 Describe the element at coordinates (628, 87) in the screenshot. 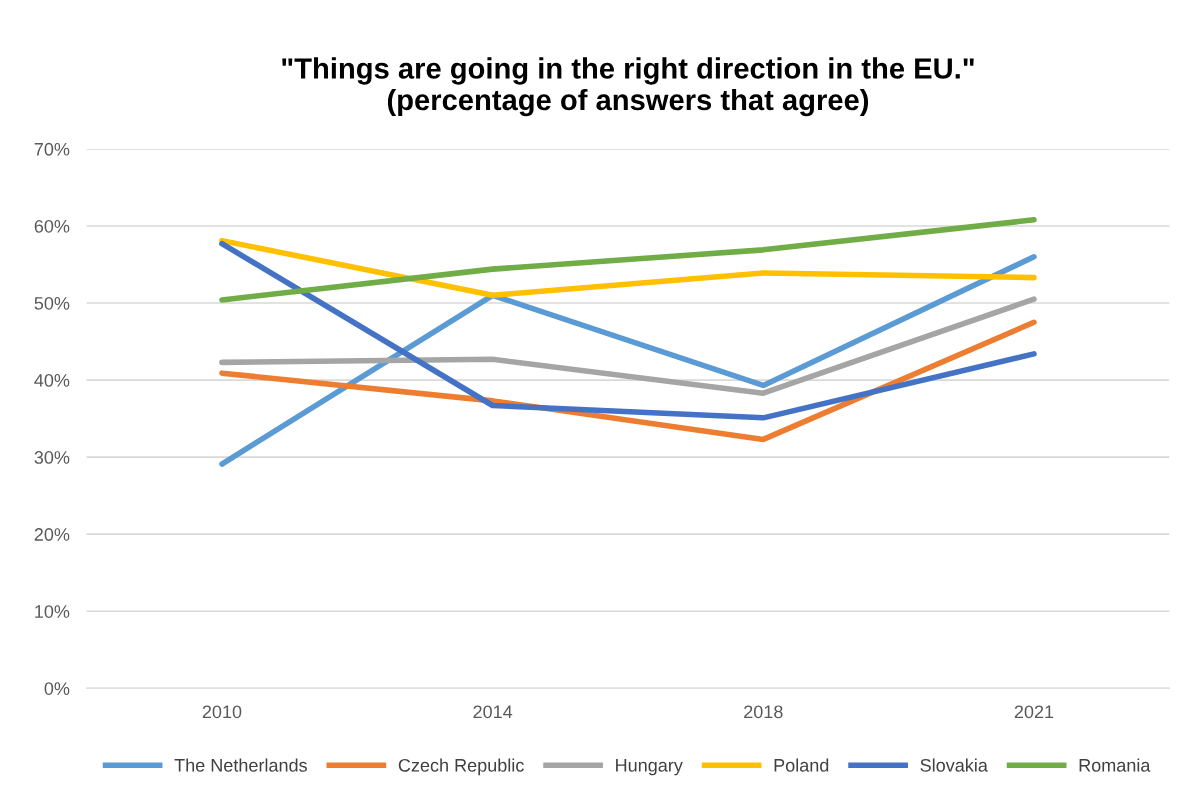

I see `chart-title: "Things are going in the right direction in the EU." (percentage of answers that agree)` at that location.